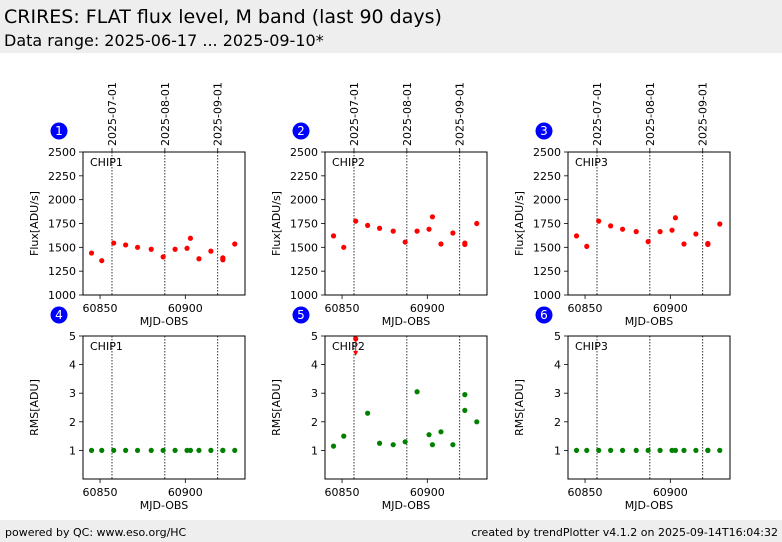  What do you see at coordinates (164, 40) in the screenshot?
I see `page-subtitle: Data range: 2025-06-17 ... 2025-09-10*` at bounding box center [164, 40].